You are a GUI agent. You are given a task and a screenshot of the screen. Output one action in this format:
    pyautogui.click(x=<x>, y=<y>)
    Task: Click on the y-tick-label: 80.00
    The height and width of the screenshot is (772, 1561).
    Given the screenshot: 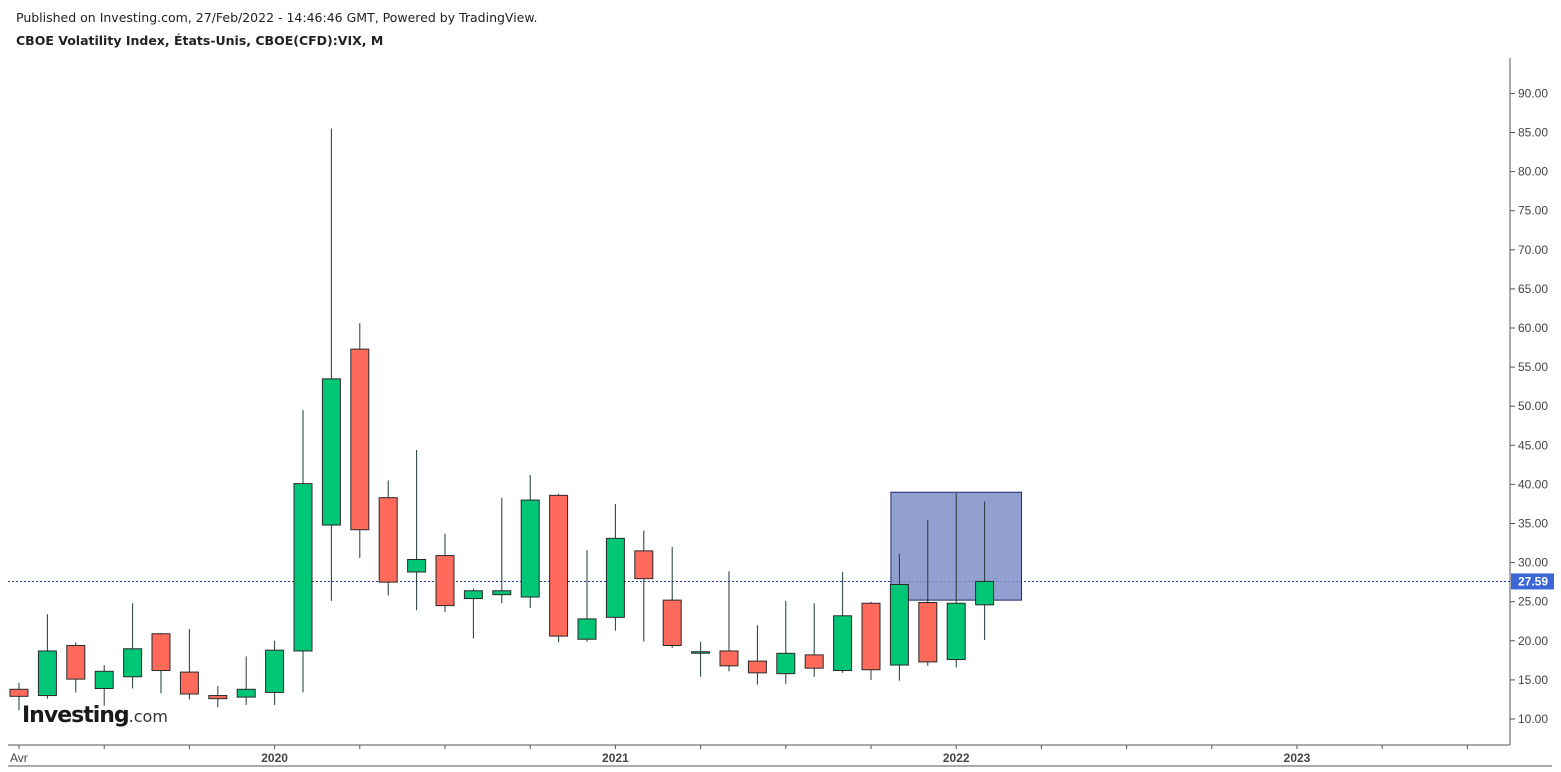 What is the action you would take?
    pyautogui.click(x=1533, y=172)
    